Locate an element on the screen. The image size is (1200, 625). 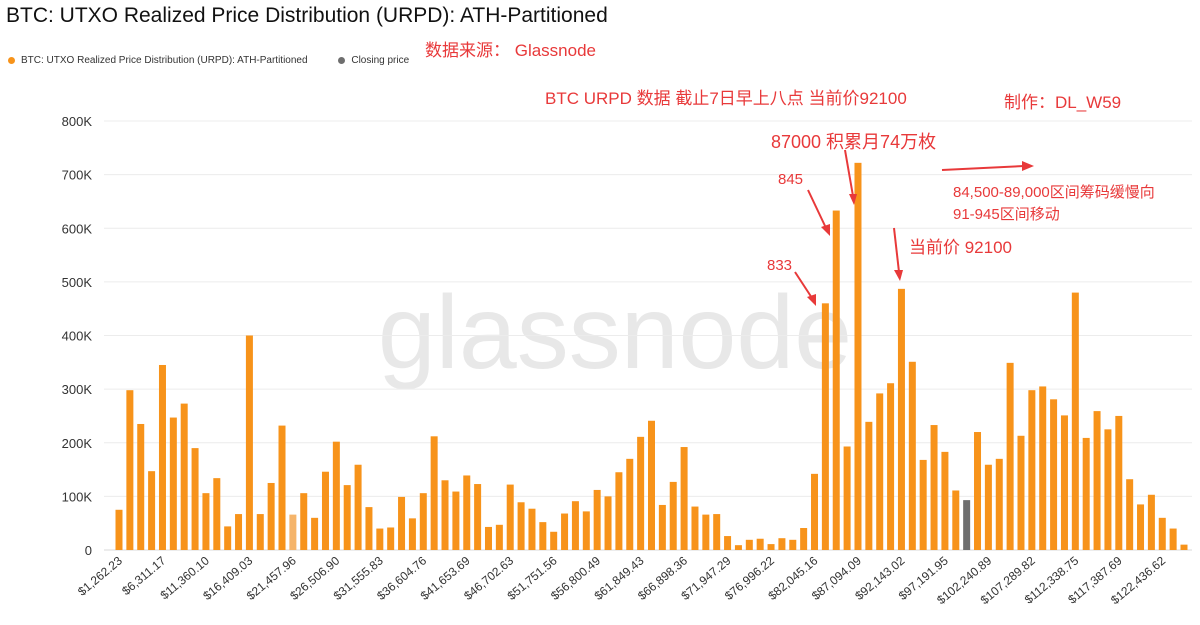
legend-item-closing: Closing price is located at coordinates (373, 60).